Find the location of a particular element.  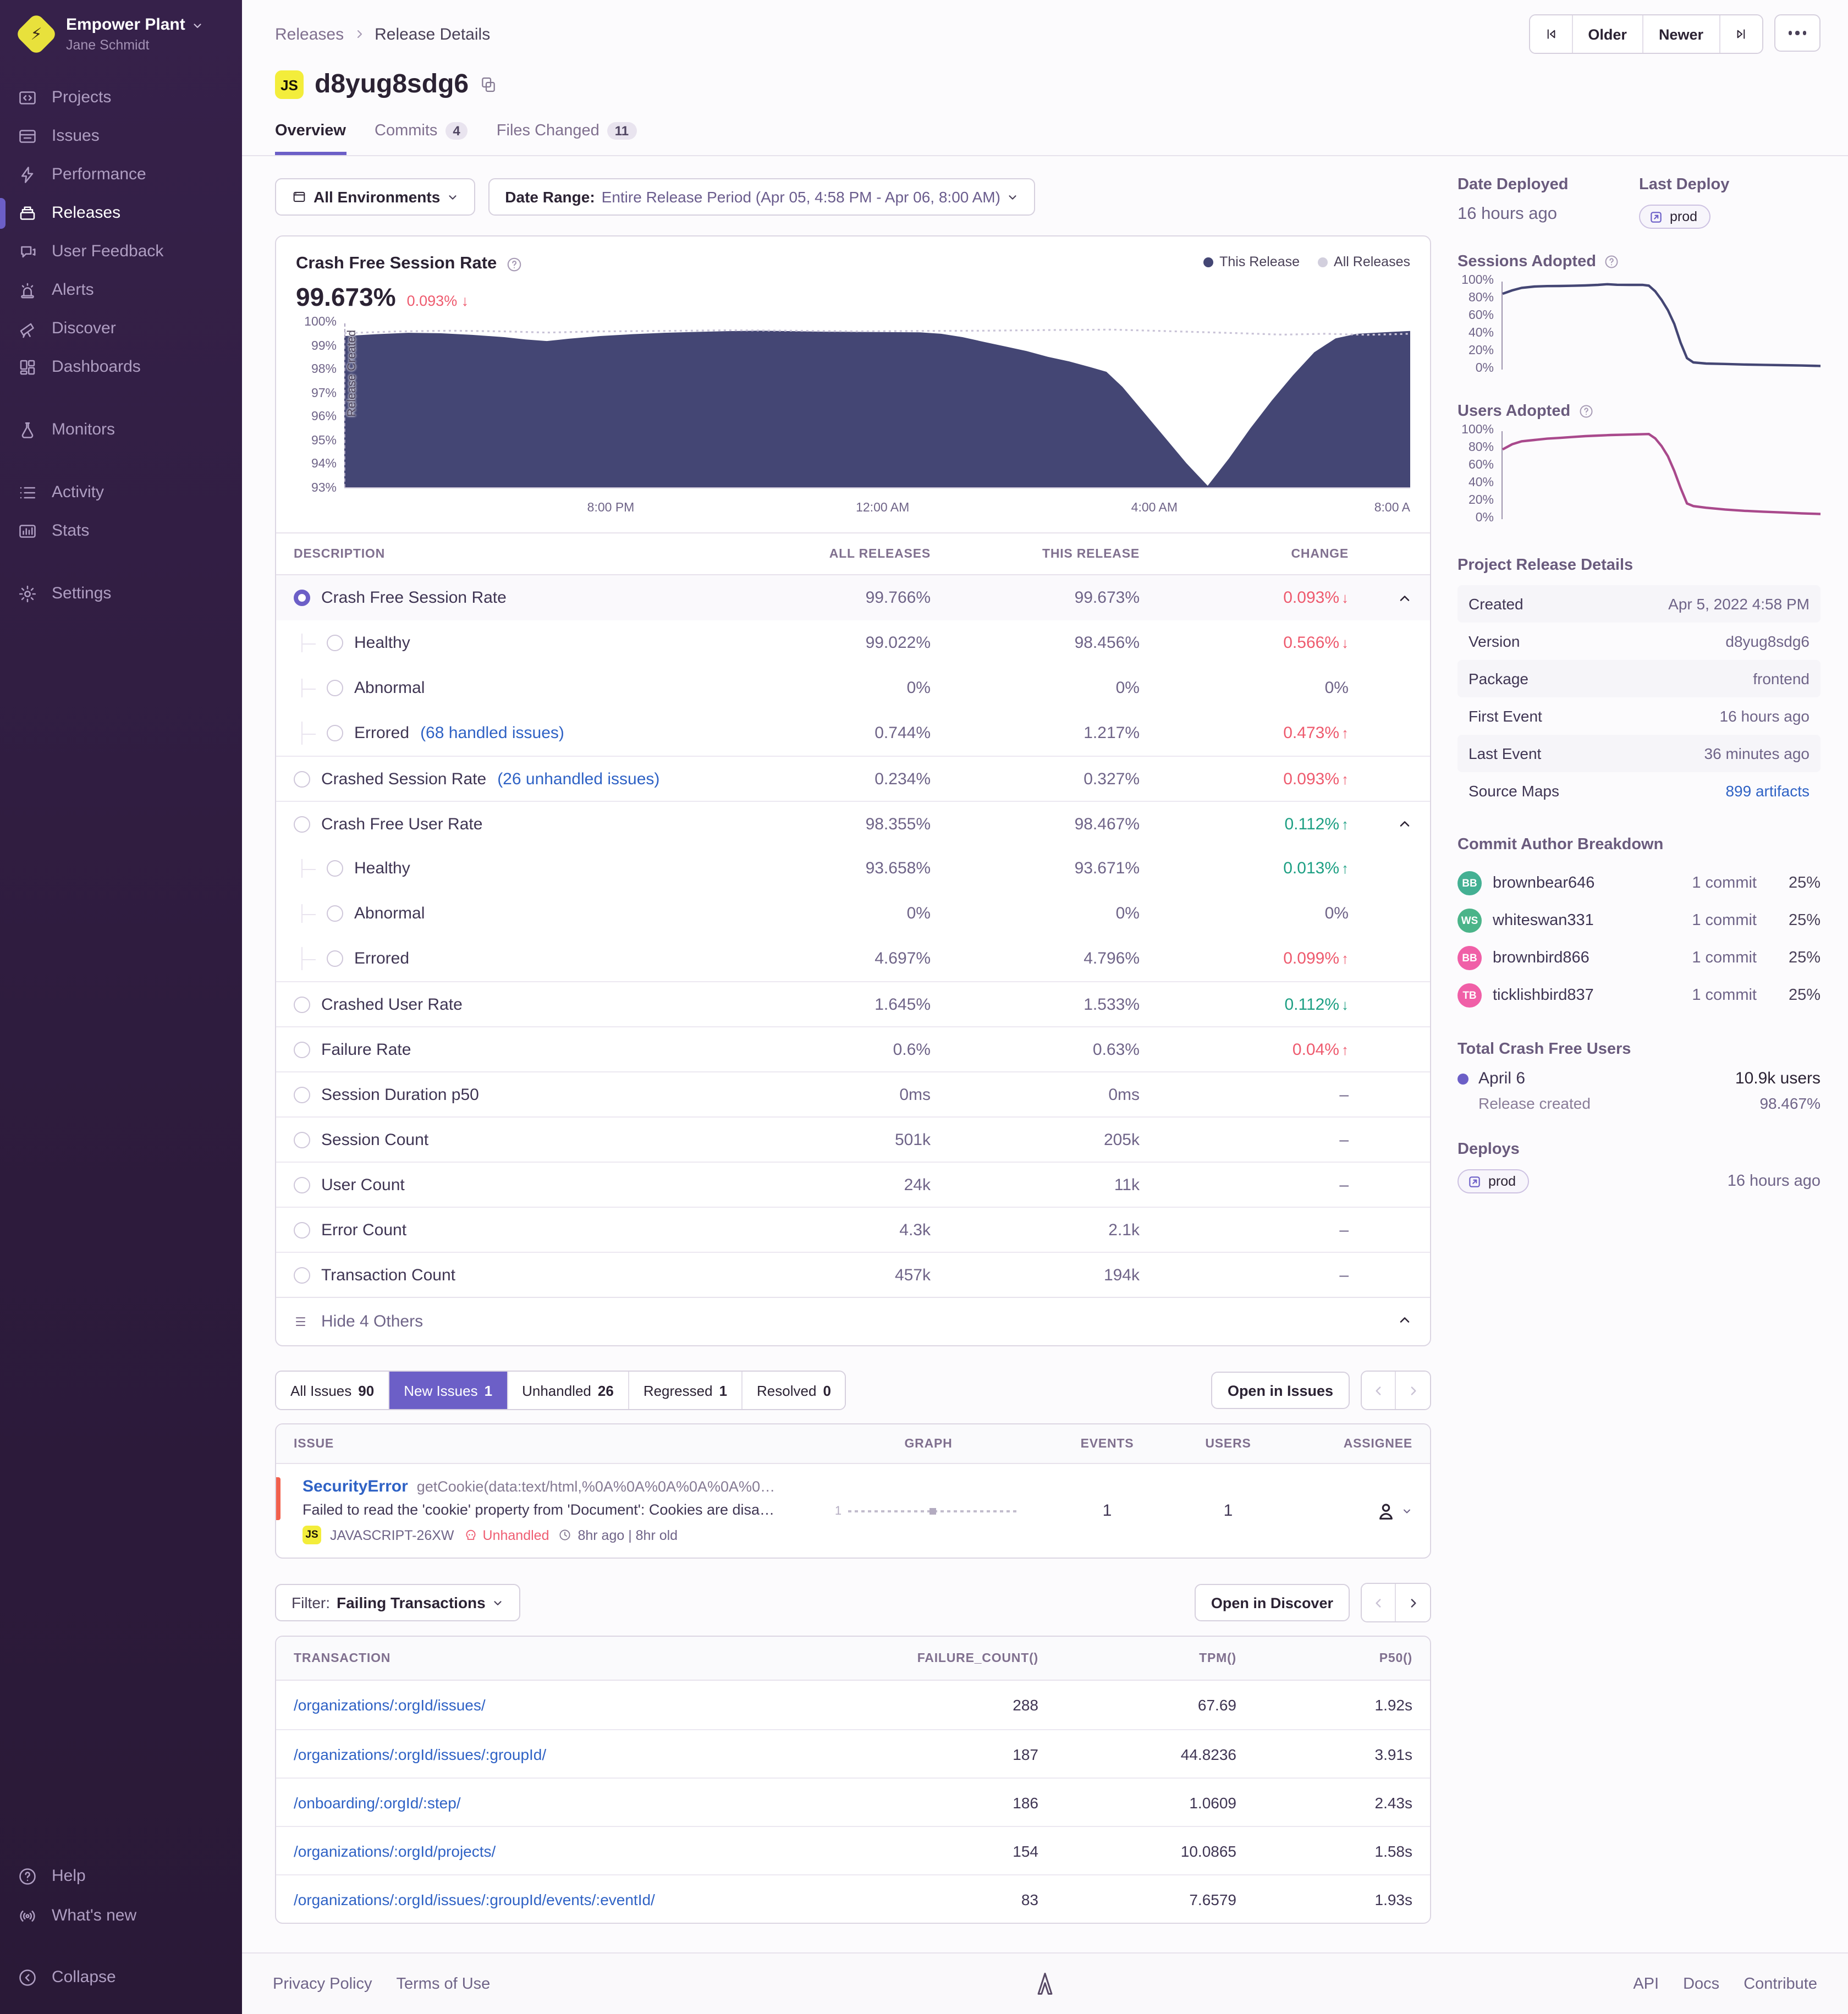

older-button: Older is located at coordinates (1607, 34).